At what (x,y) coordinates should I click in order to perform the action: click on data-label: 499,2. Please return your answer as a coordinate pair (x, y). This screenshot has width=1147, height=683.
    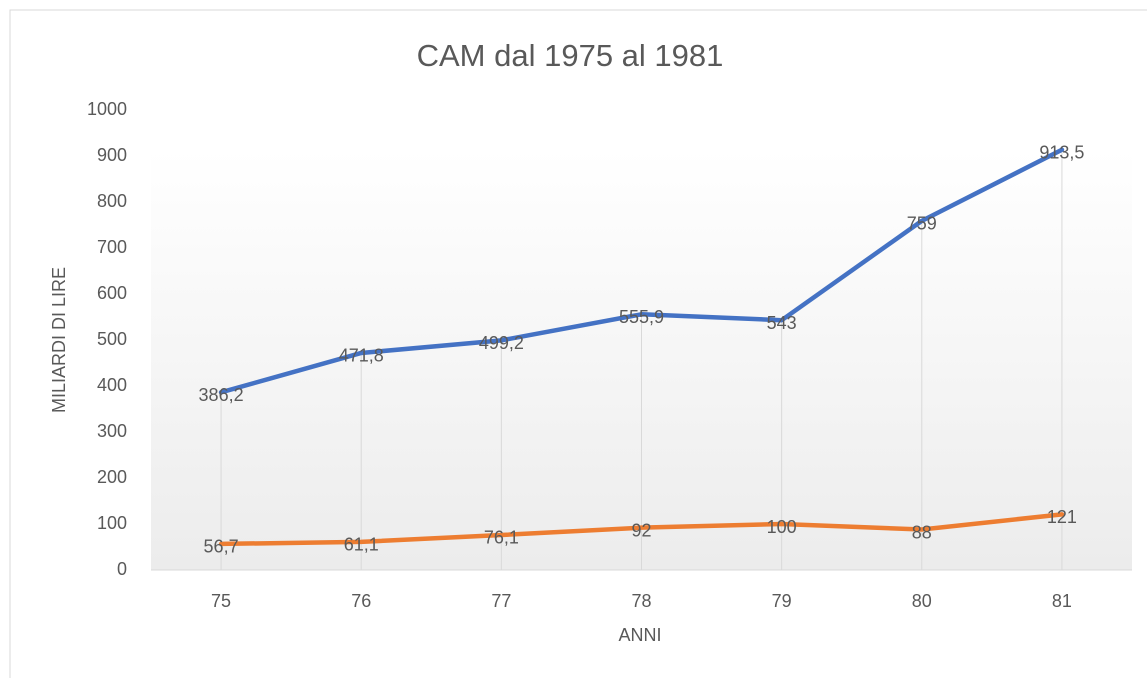
    Looking at the image, I should click on (501, 343).